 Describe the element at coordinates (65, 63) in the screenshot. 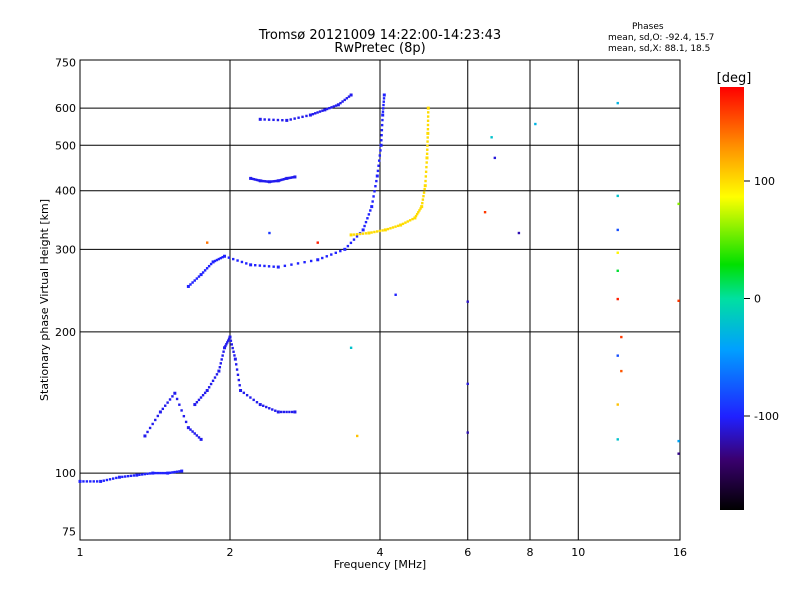

I see `y-tick-label: 750` at that location.